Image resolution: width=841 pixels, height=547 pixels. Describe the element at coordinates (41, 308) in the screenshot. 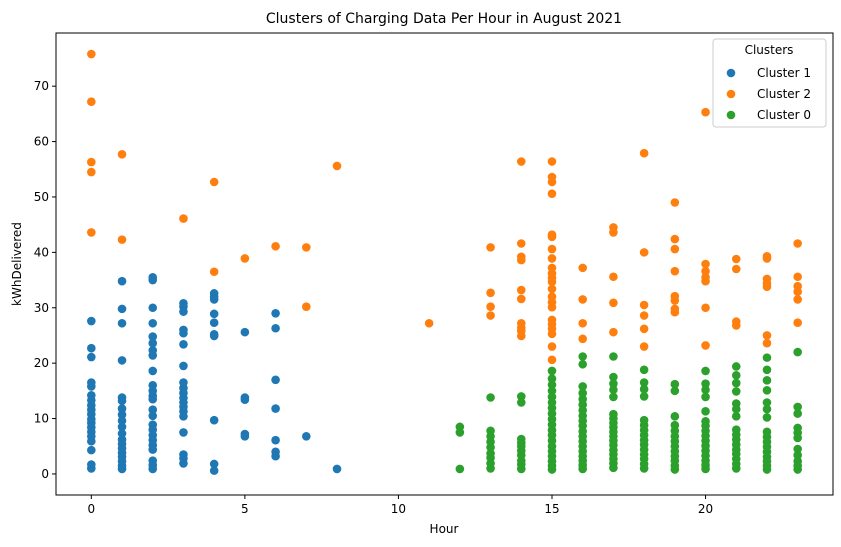

I see `y-tick-label: 30` at that location.